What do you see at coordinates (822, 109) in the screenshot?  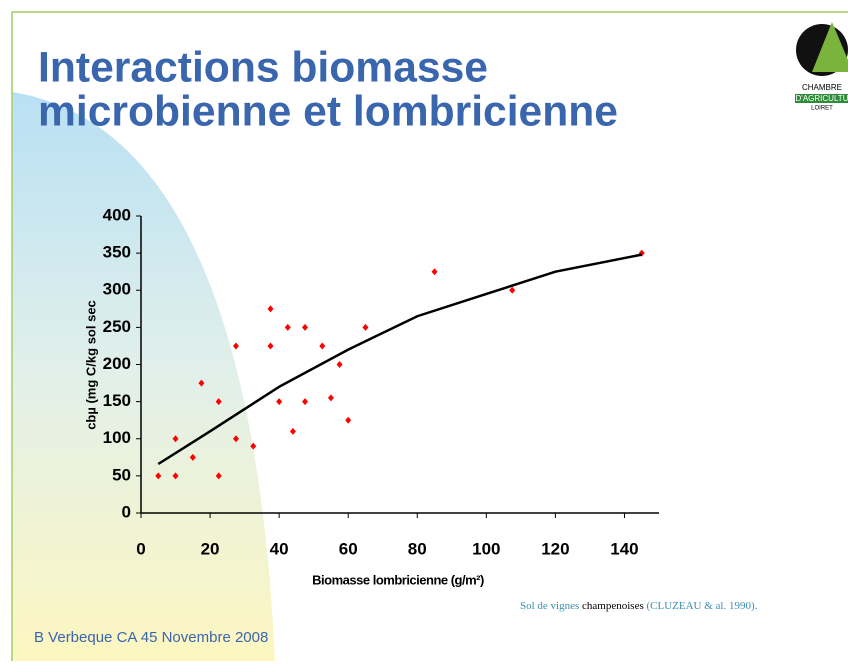 I see `logo-text: LOIRET` at bounding box center [822, 109].